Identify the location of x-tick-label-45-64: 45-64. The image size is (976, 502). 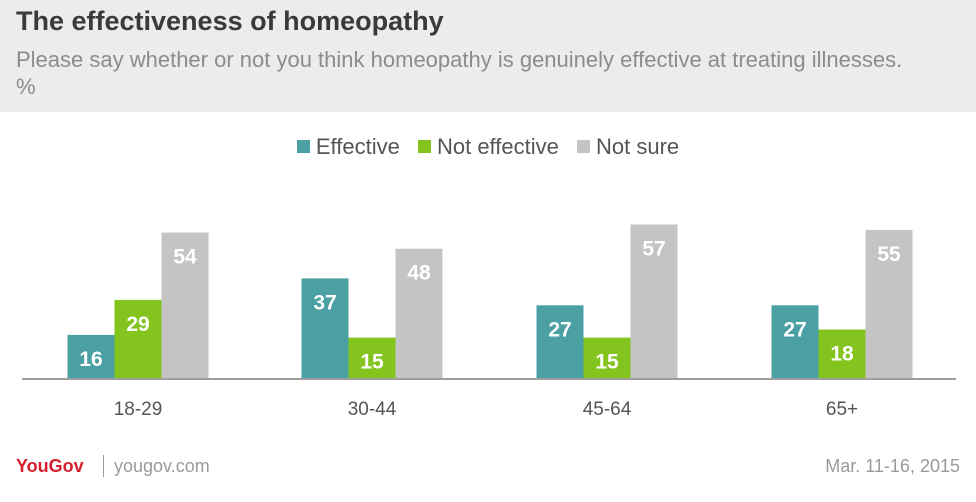
(607, 409).